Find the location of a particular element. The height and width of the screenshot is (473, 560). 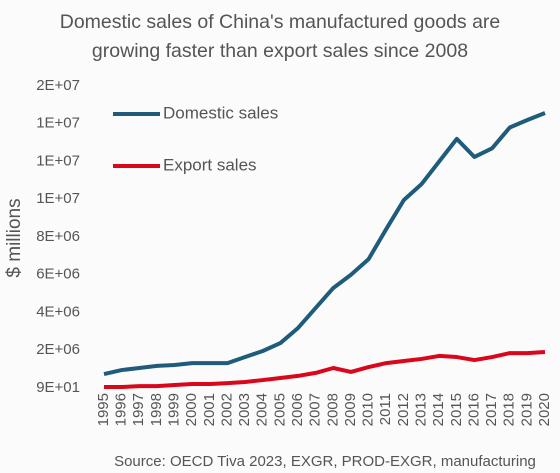

y-tick-label: 4E+06 is located at coordinates (58, 311).